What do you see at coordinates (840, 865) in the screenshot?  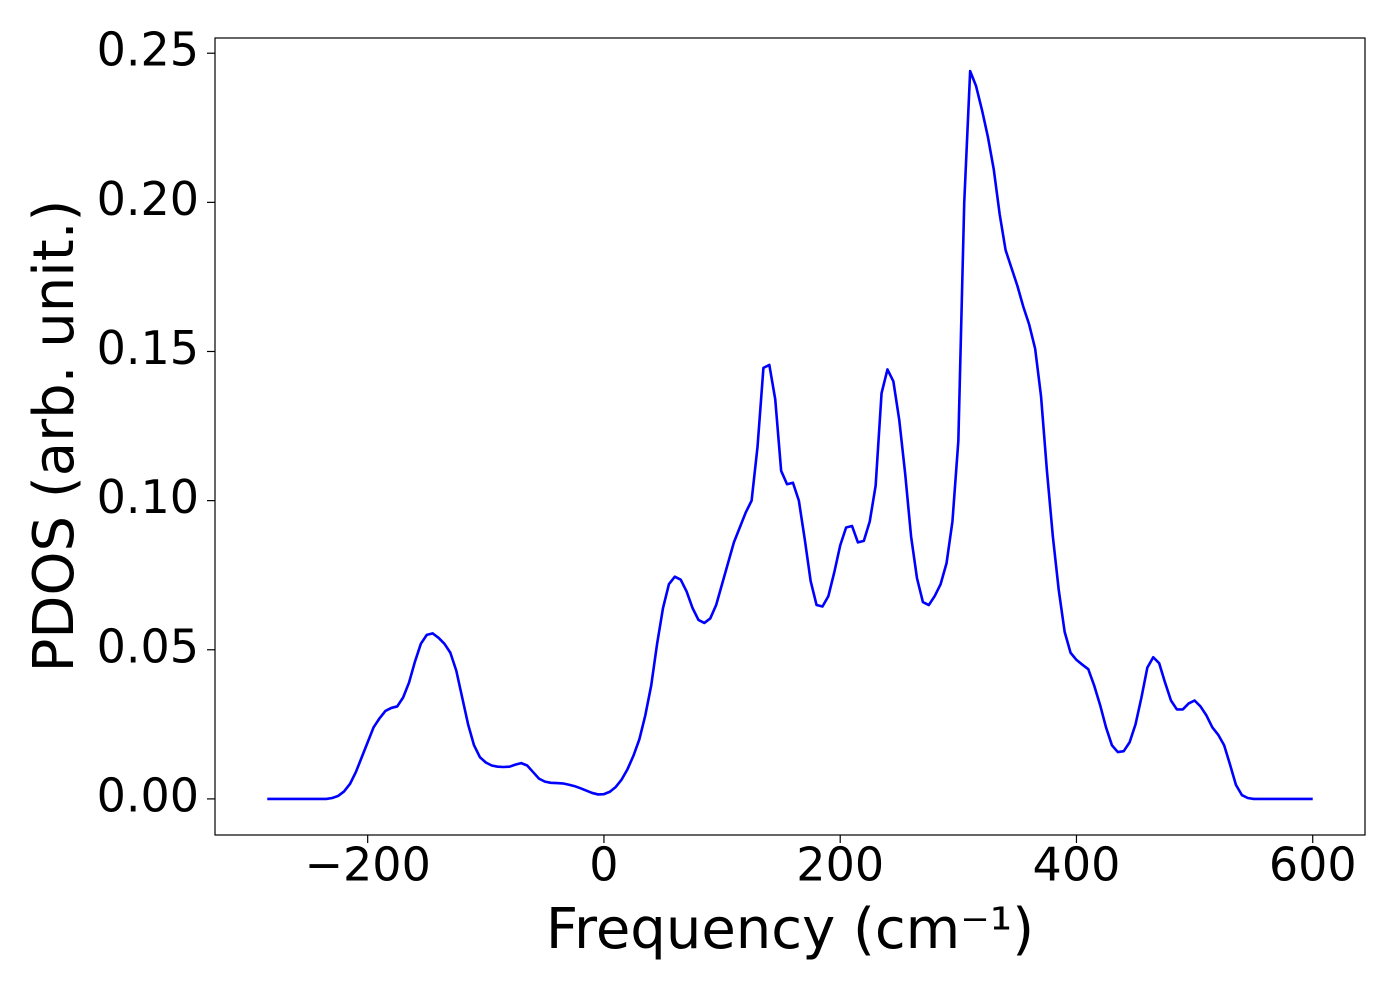 I see `x-tick-label: 200` at bounding box center [840, 865].